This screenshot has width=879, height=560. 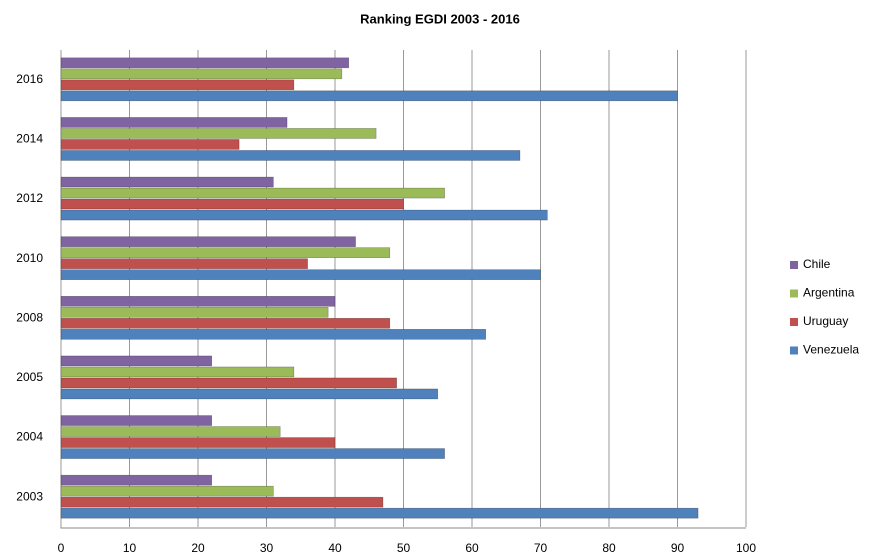 What do you see at coordinates (198, 548) in the screenshot?
I see `x-tick-label: 20` at bounding box center [198, 548].